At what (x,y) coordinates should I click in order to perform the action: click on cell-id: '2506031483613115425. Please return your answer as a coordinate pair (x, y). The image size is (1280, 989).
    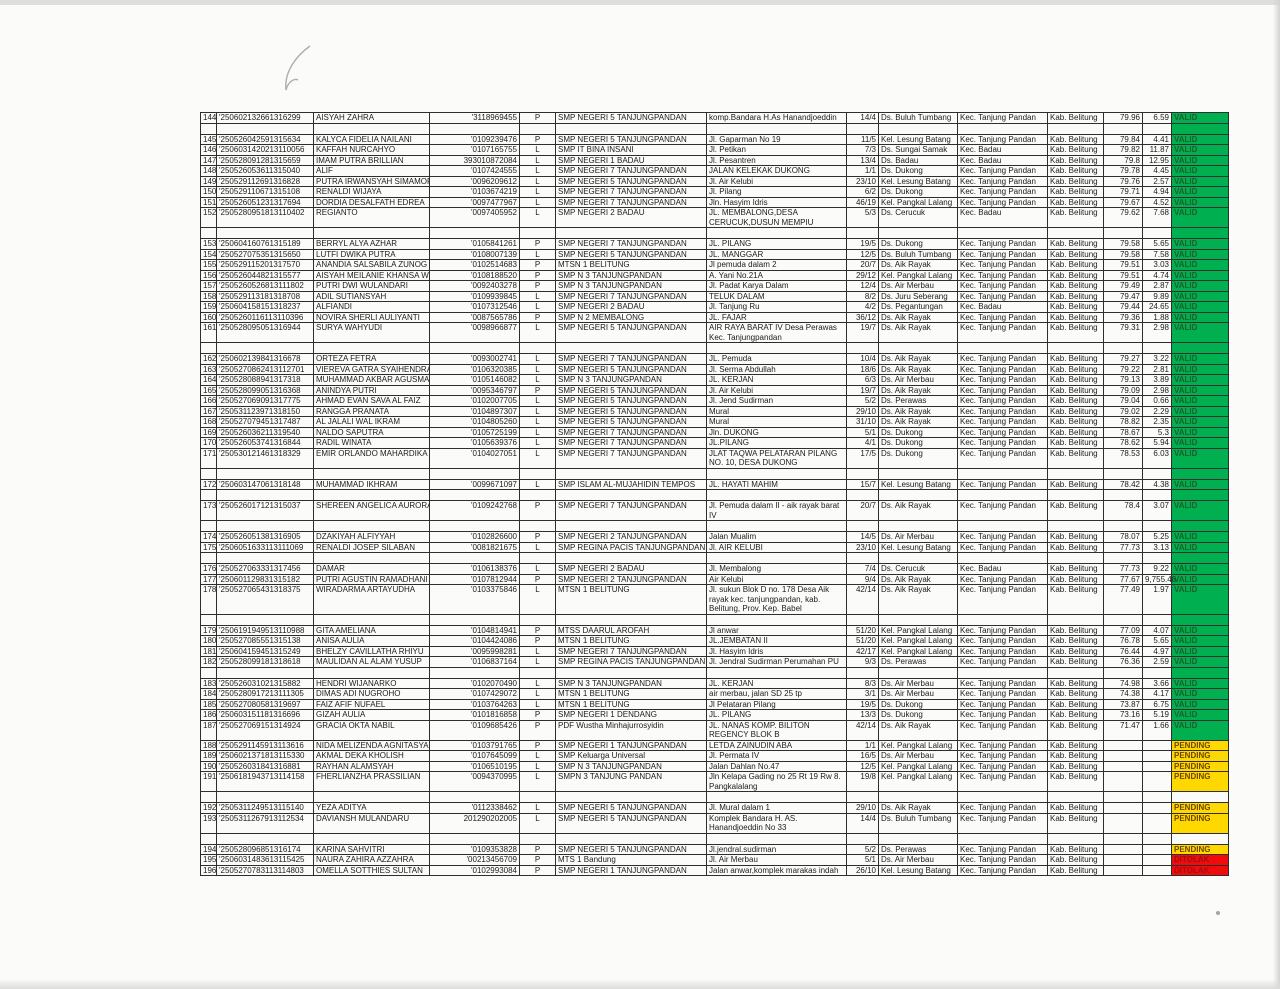
    Looking at the image, I should click on (265, 860).